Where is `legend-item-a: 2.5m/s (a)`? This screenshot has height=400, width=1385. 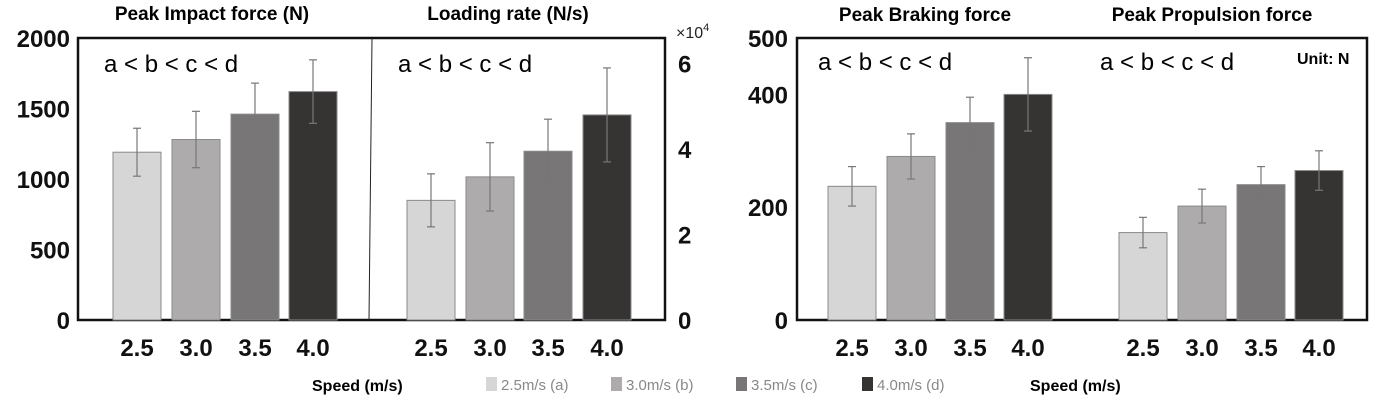
legend-item-a: 2.5m/s (a) is located at coordinates (527, 385).